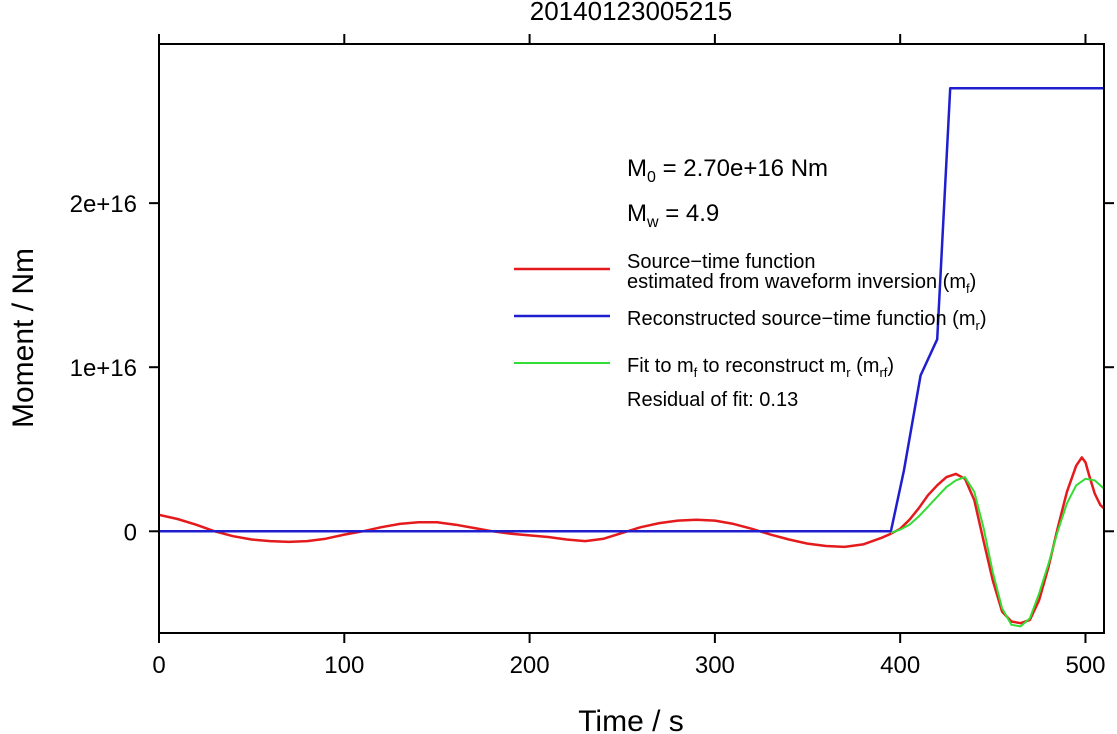 The height and width of the screenshot is (734, 1117). Describe the element at coordinates (1085, 665) in the screenshot. I see `x-tick-label: 500` at that location.